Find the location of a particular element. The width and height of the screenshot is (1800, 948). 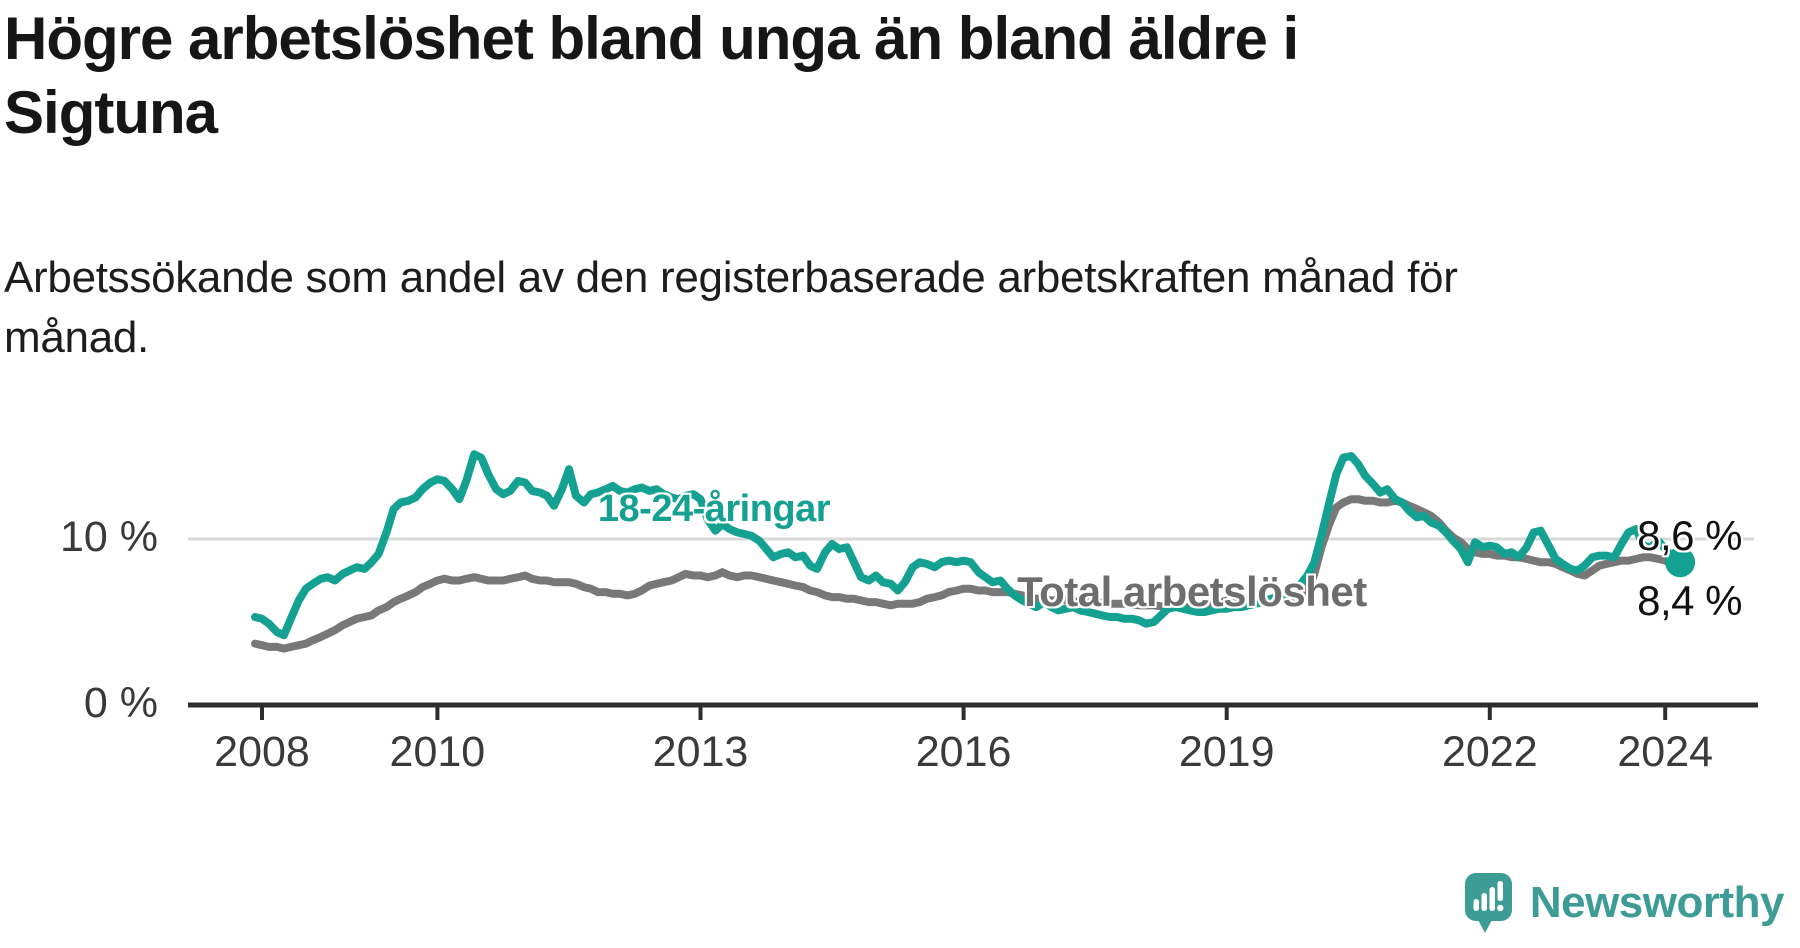

x-axis-label: 2008 is located at coordinates (262, 752).